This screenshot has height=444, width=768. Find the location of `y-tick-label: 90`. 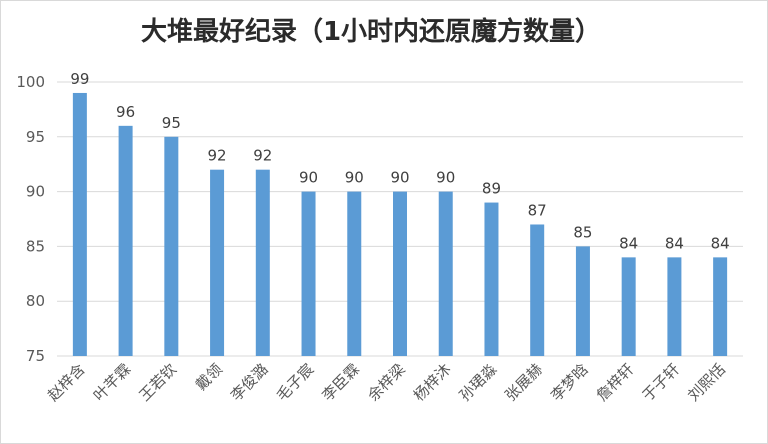

y-tick-label: 90 is located at coordinates (35, 192).